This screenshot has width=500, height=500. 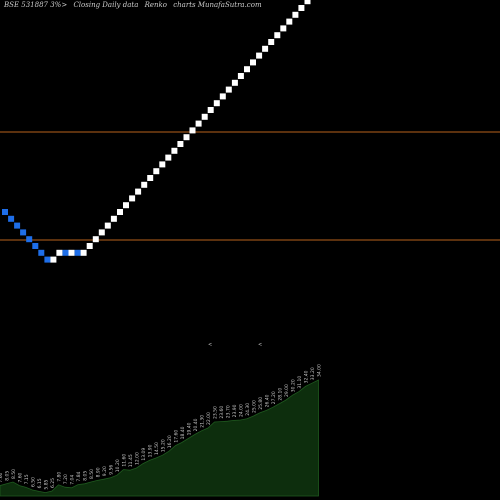 What do you see at coordinates (27, 479) in the screenshot?
I see `panel-value-label: 7.15` at bounding box center [27, 479].